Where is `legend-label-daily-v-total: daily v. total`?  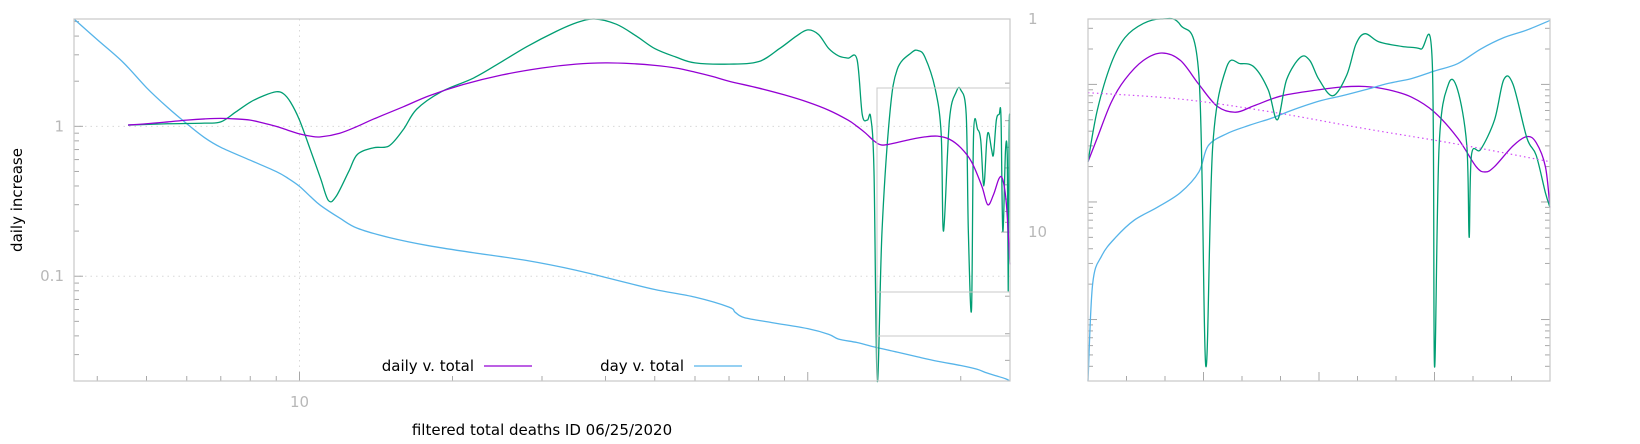 legend-label-daily-v-total: daily v. total is located at coordinates (428, 366).